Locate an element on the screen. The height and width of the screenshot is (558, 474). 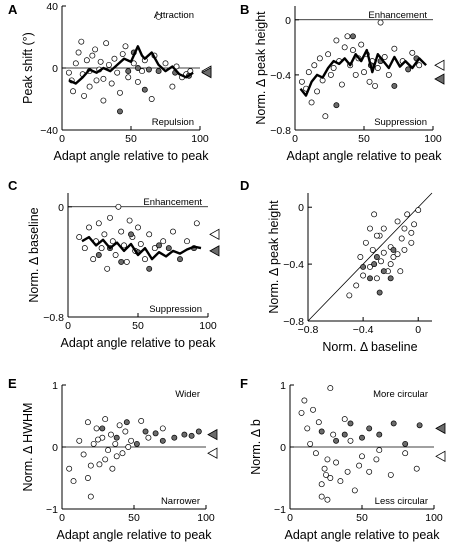
annotation-top: Attraction is located at coordinates (174, 15).